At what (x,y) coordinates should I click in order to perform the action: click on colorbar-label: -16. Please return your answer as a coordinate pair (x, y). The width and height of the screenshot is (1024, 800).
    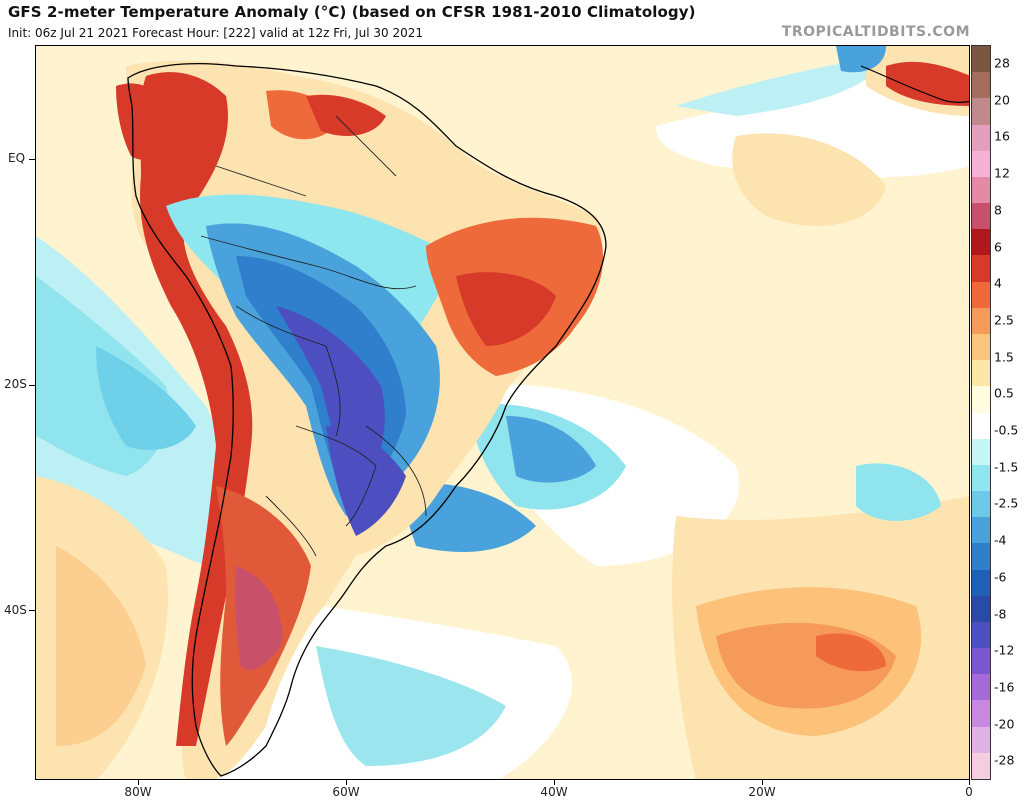
    Looking at the image, I should click on (1004, 687).